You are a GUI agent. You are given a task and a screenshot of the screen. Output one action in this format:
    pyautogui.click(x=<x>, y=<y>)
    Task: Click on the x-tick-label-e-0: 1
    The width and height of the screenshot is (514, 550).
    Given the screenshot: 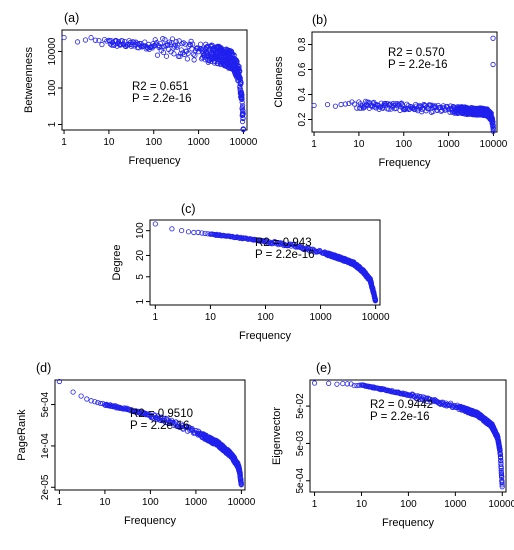 What is the action you would take?
    pyautogui.click(x=315, y=504)
    